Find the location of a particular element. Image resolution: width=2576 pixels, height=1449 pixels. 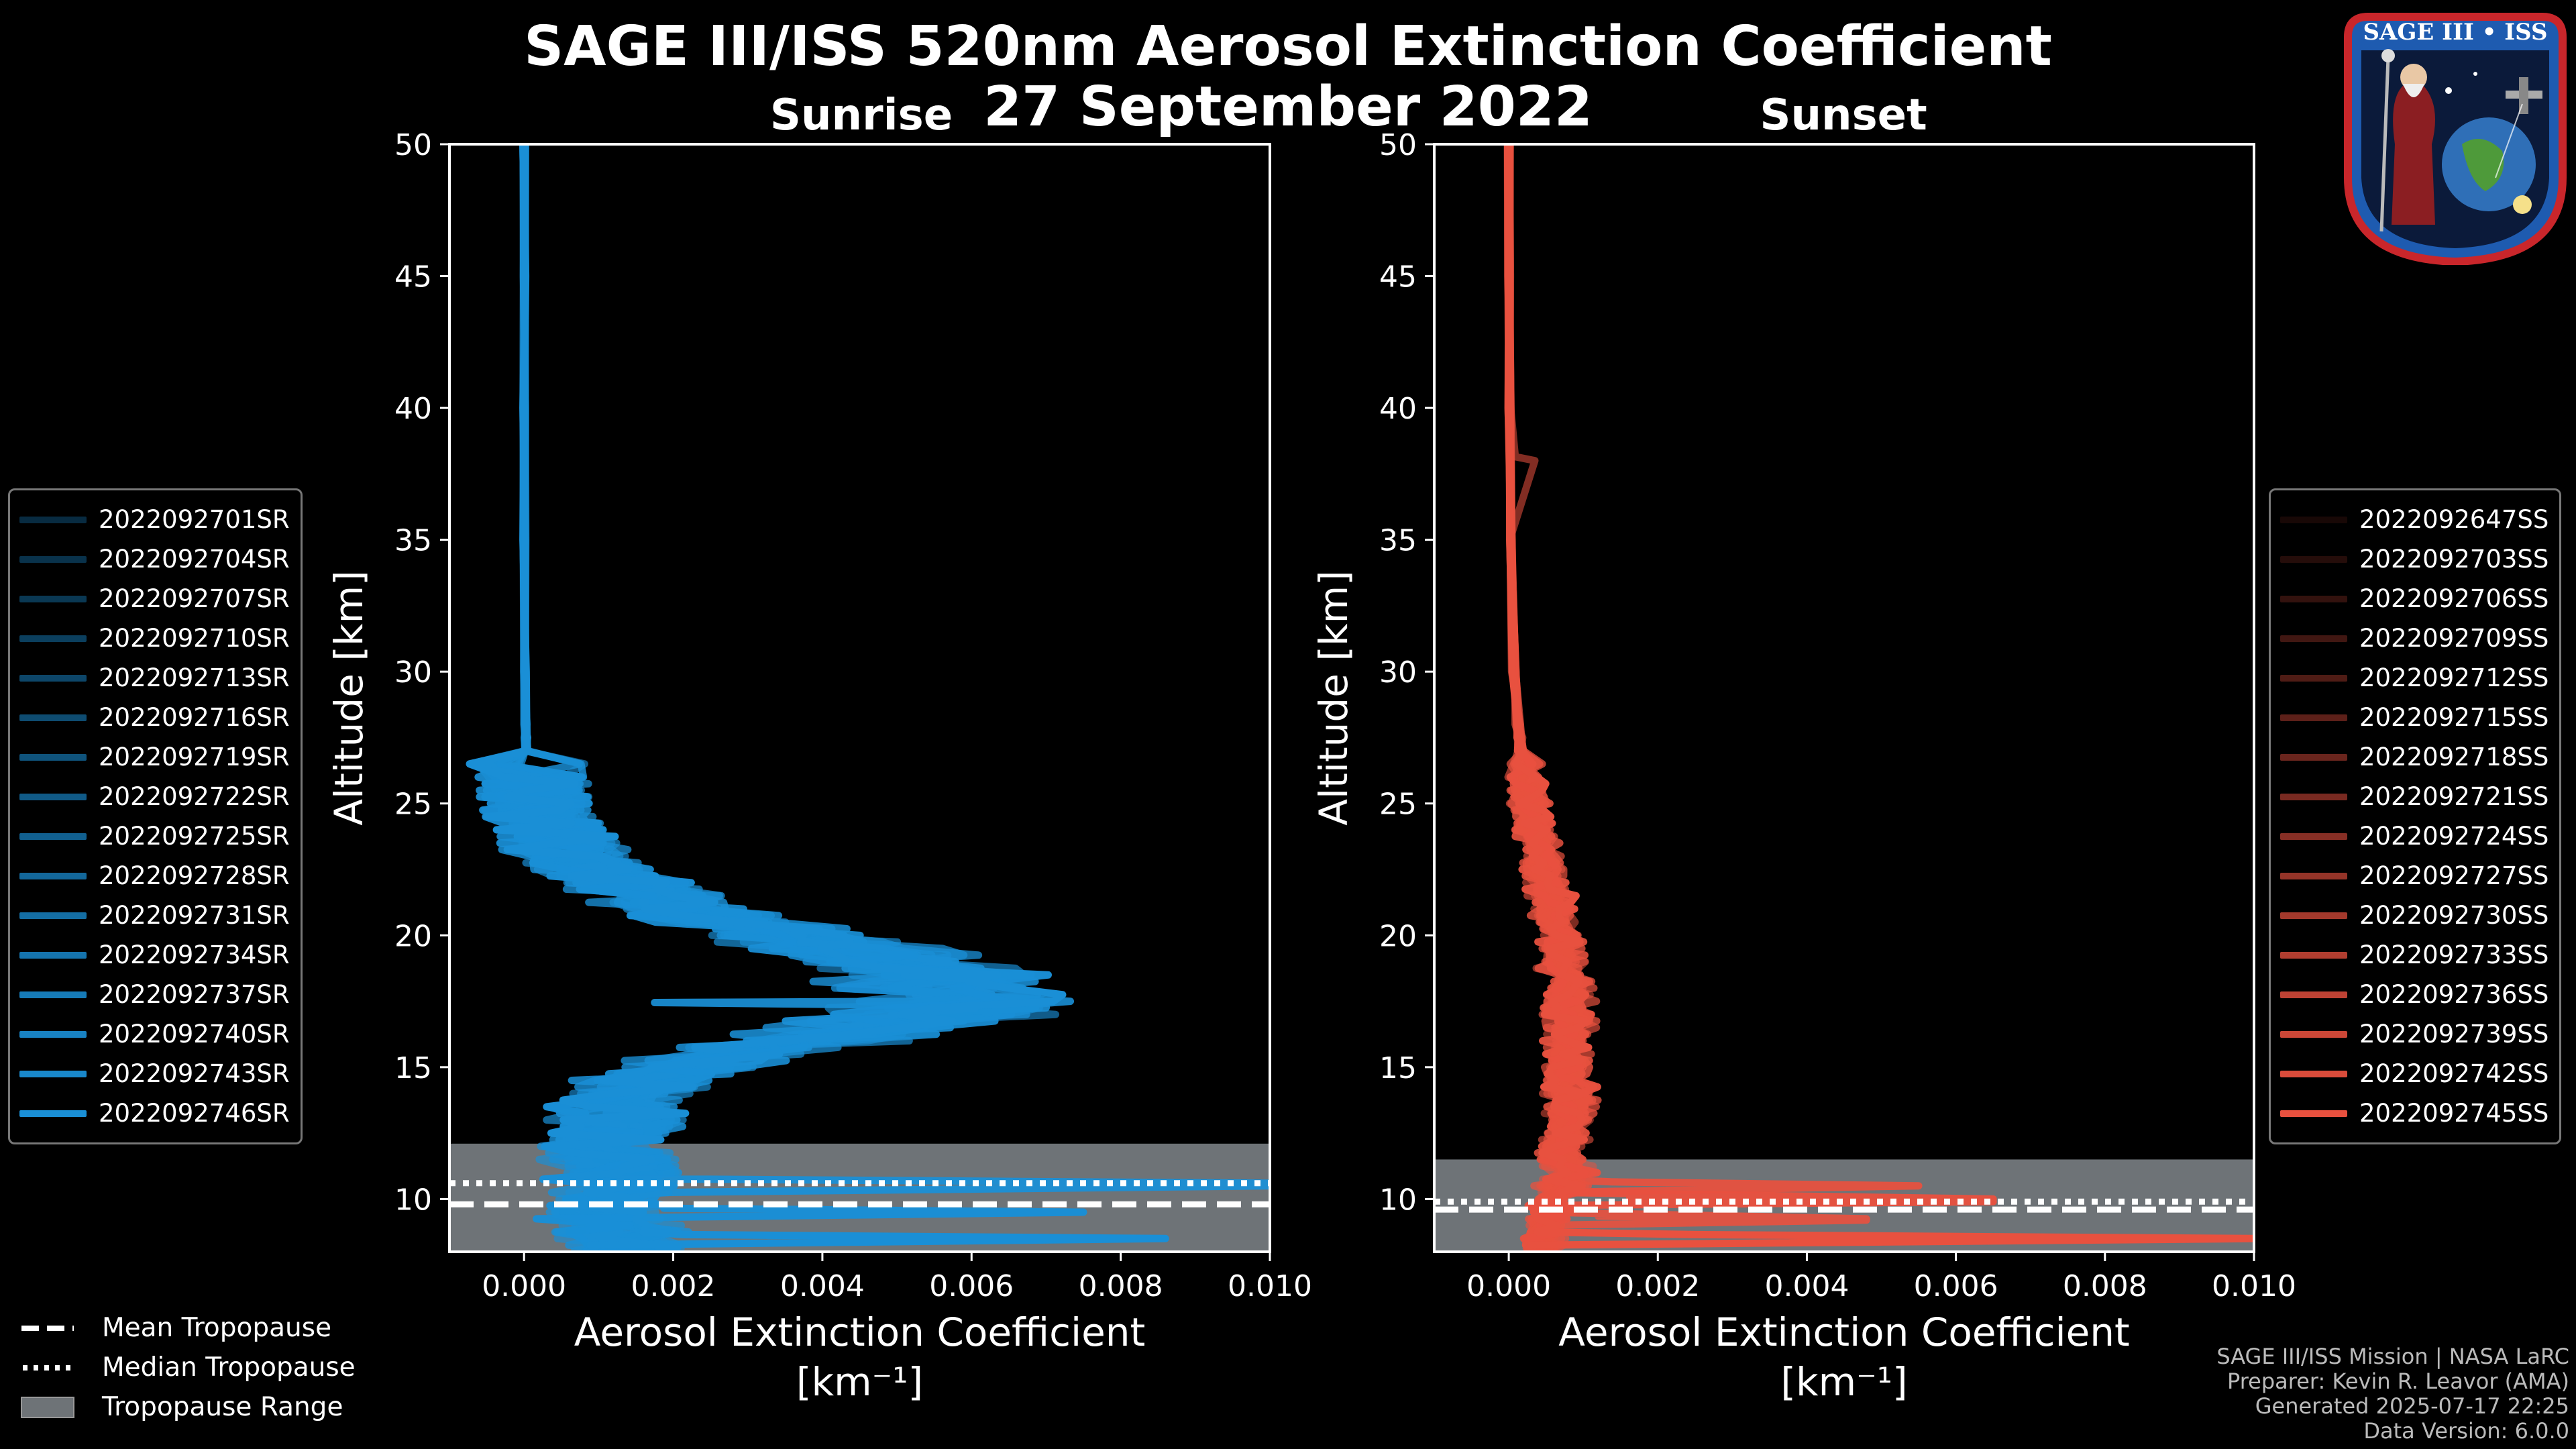

x-tick-label: 0.008 is located at coordinates (2105, 1286).